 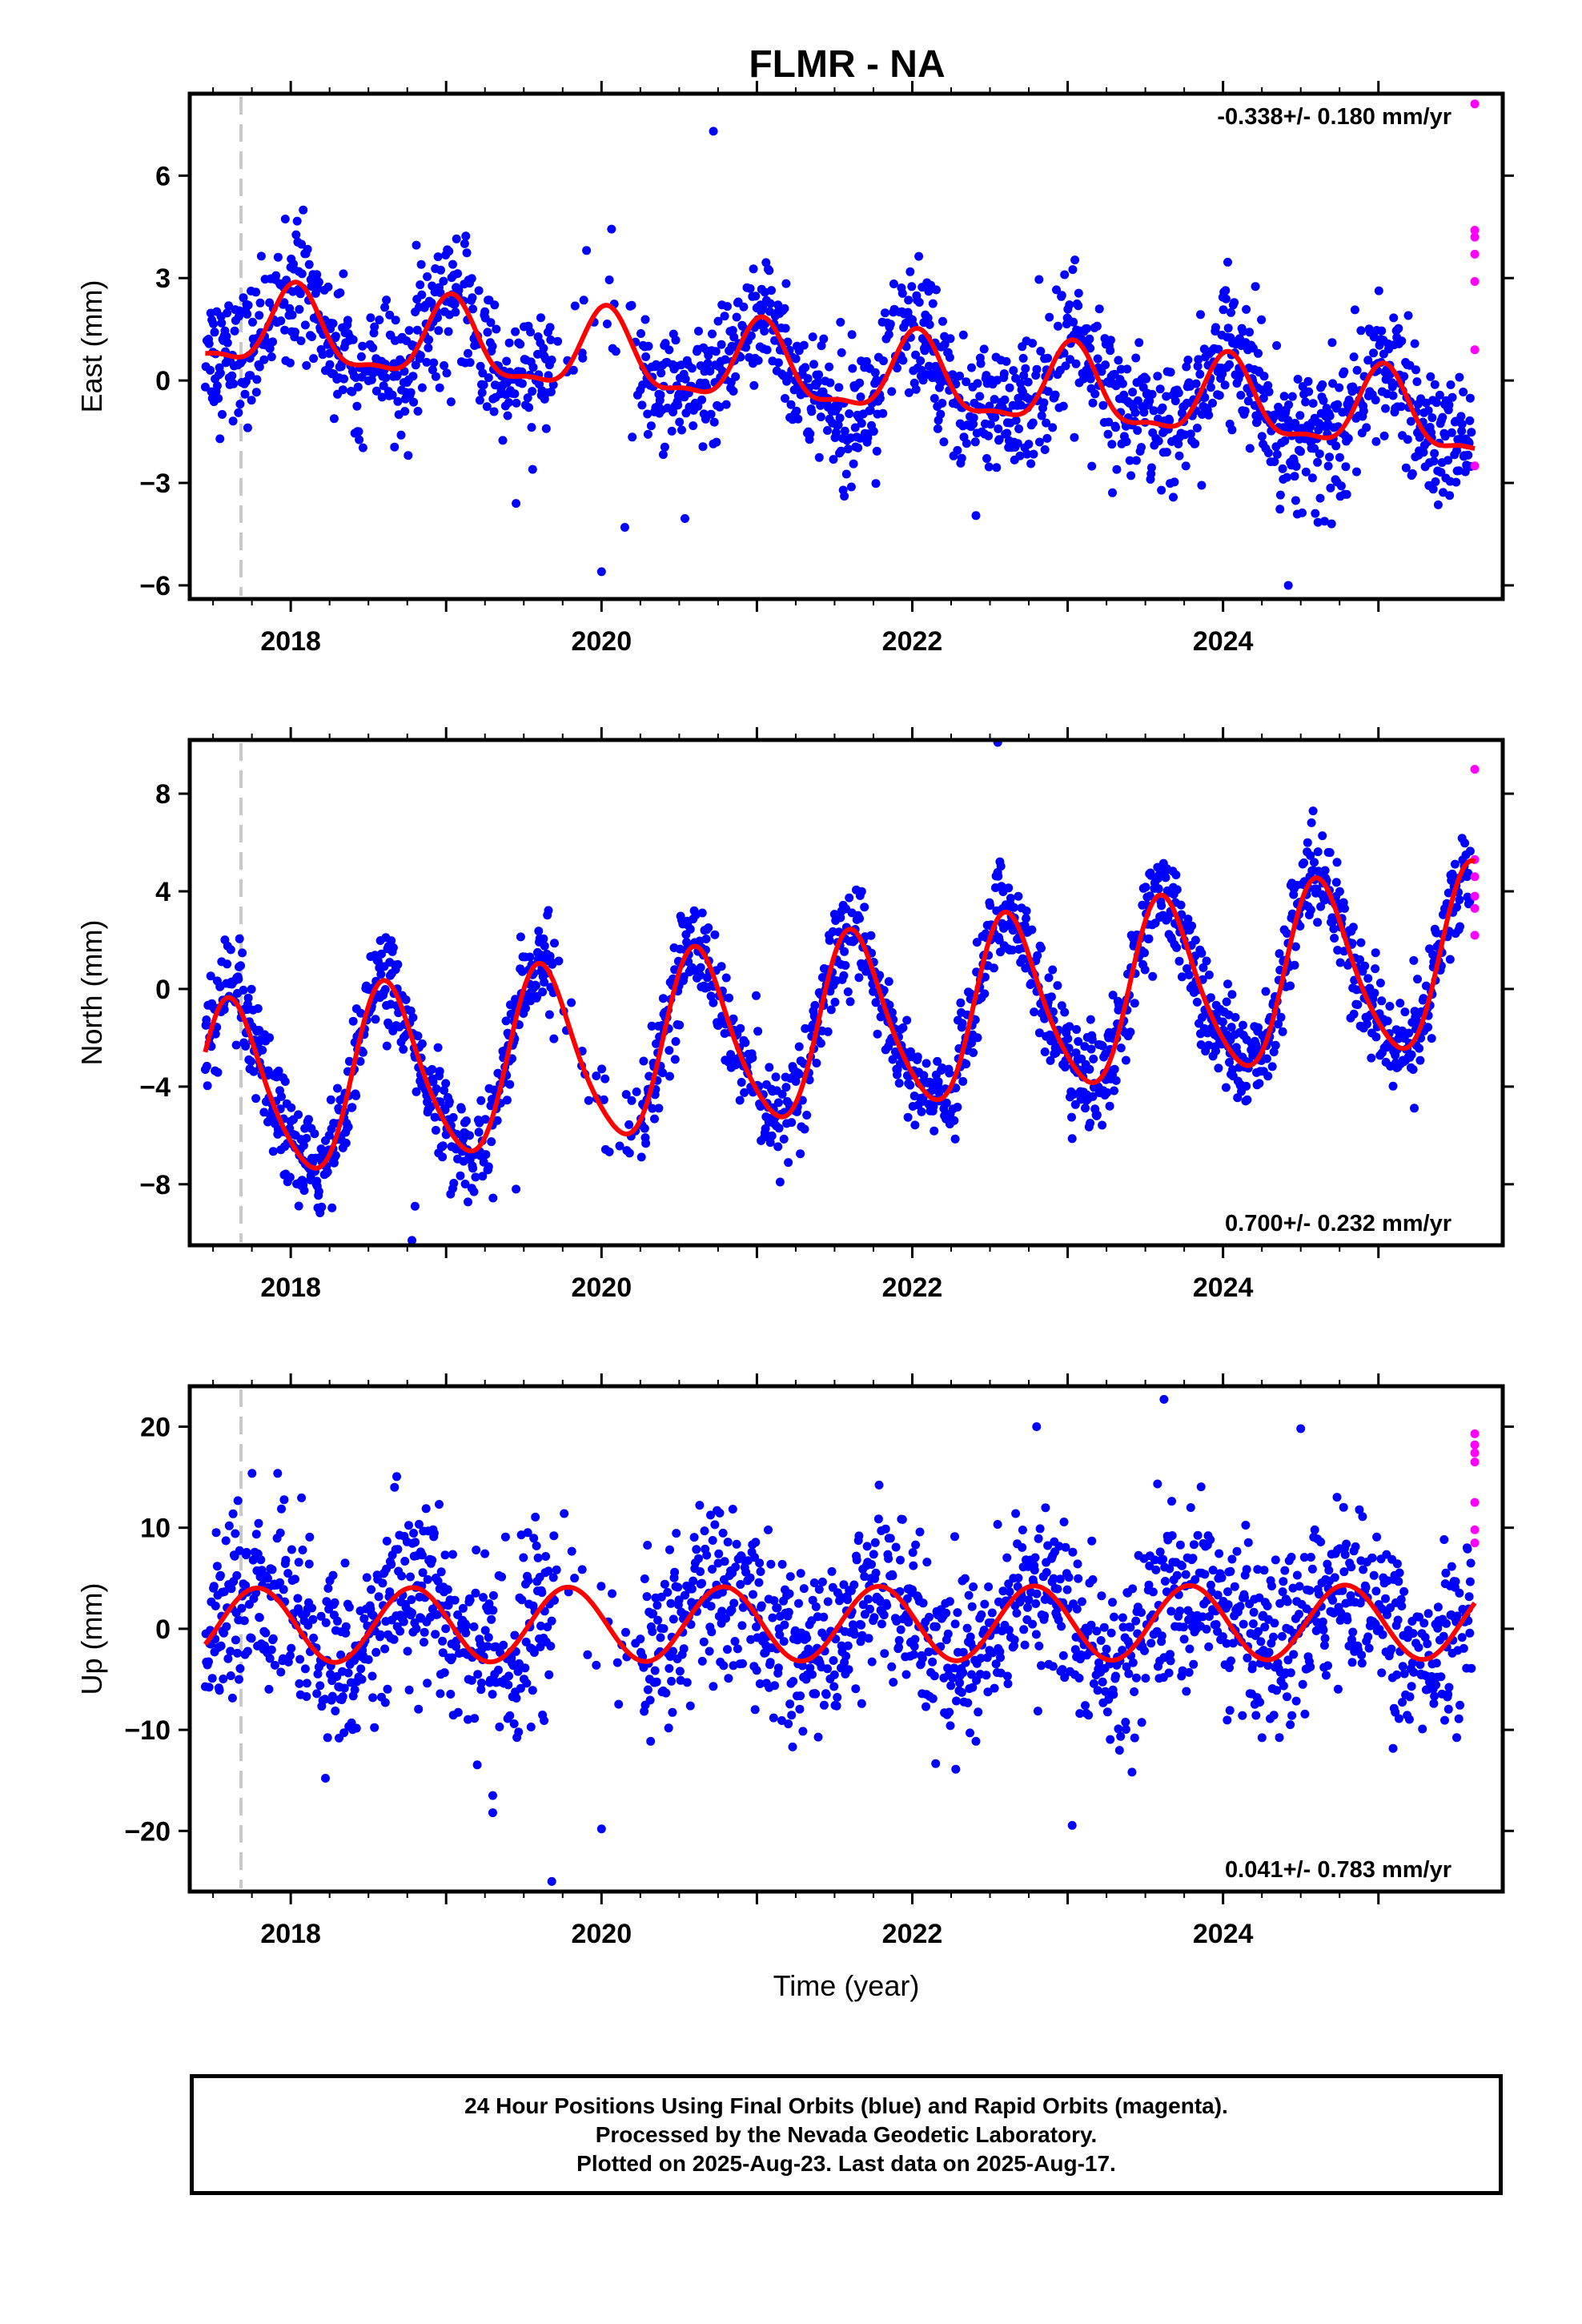 What do you see at coordinates (155, 1087) in the screenshot?
I see `y-tick-label: −4` at bounding box center [155, 1087].